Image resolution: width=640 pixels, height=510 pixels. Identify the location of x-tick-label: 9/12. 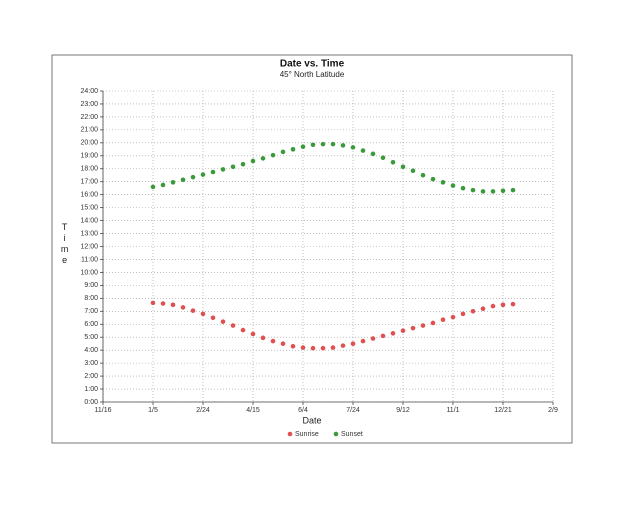
(403, 410).